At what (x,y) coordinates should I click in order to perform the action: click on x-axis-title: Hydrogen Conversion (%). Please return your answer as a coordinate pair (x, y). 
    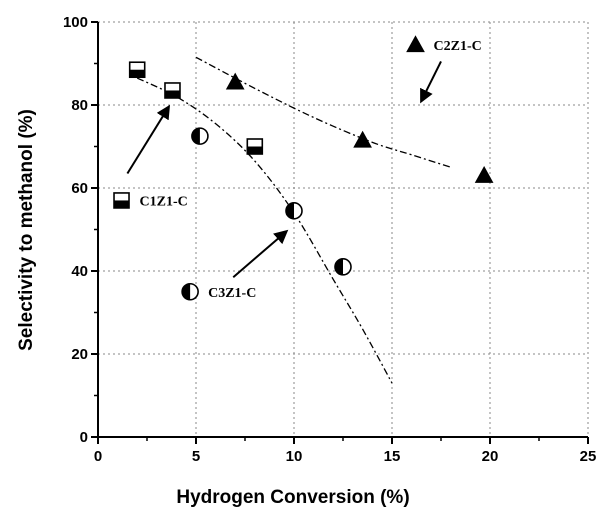
    Looking at the image, I should click on (292, 497).